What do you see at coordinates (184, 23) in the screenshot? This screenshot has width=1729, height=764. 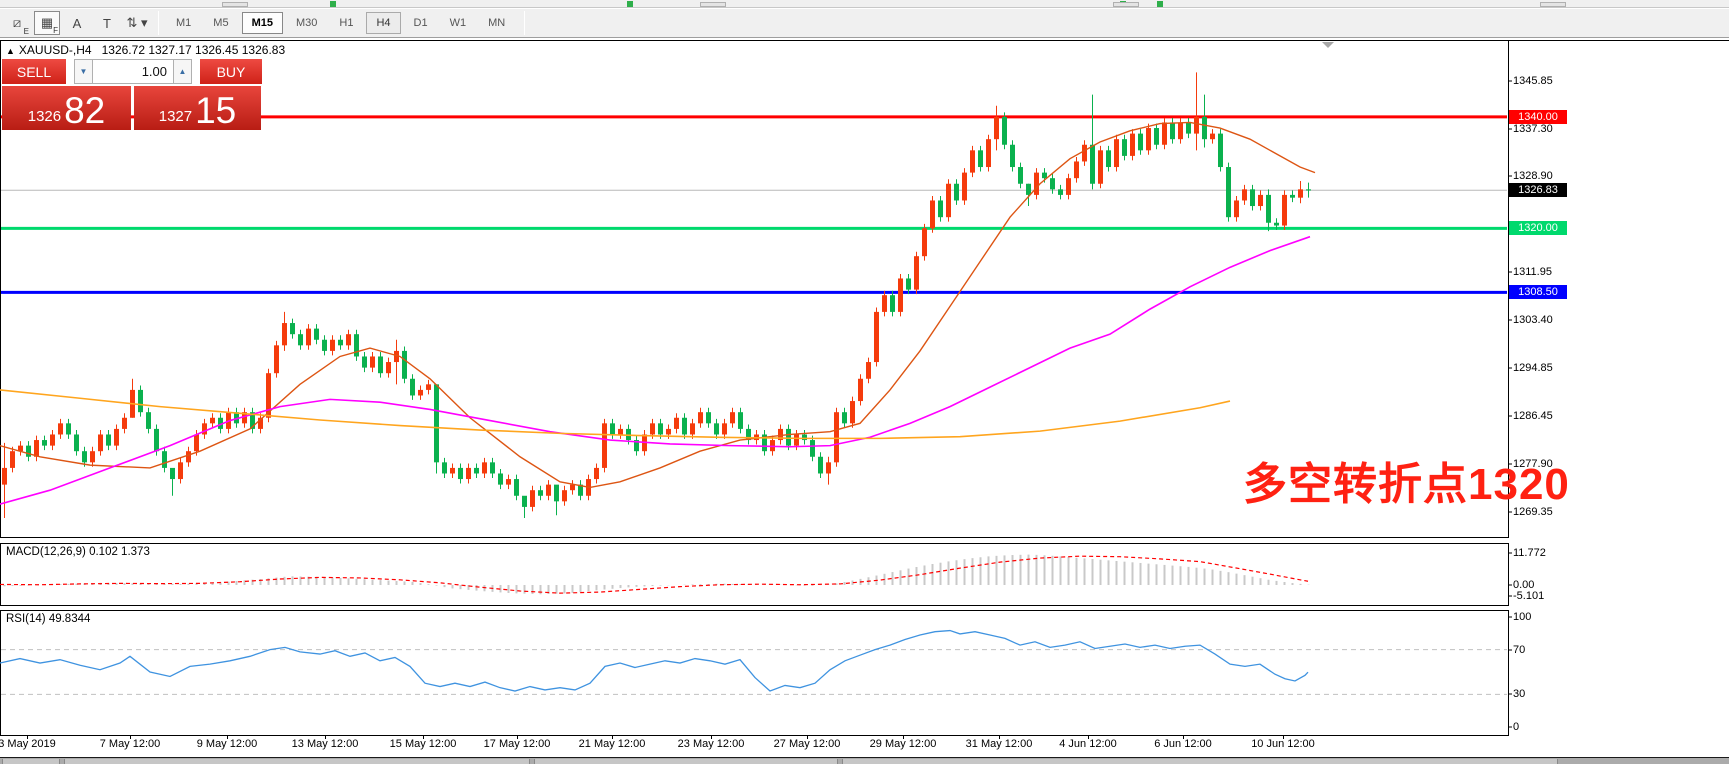 I see `timeframe-button-m1: M1` at bounding box center [184, 23].